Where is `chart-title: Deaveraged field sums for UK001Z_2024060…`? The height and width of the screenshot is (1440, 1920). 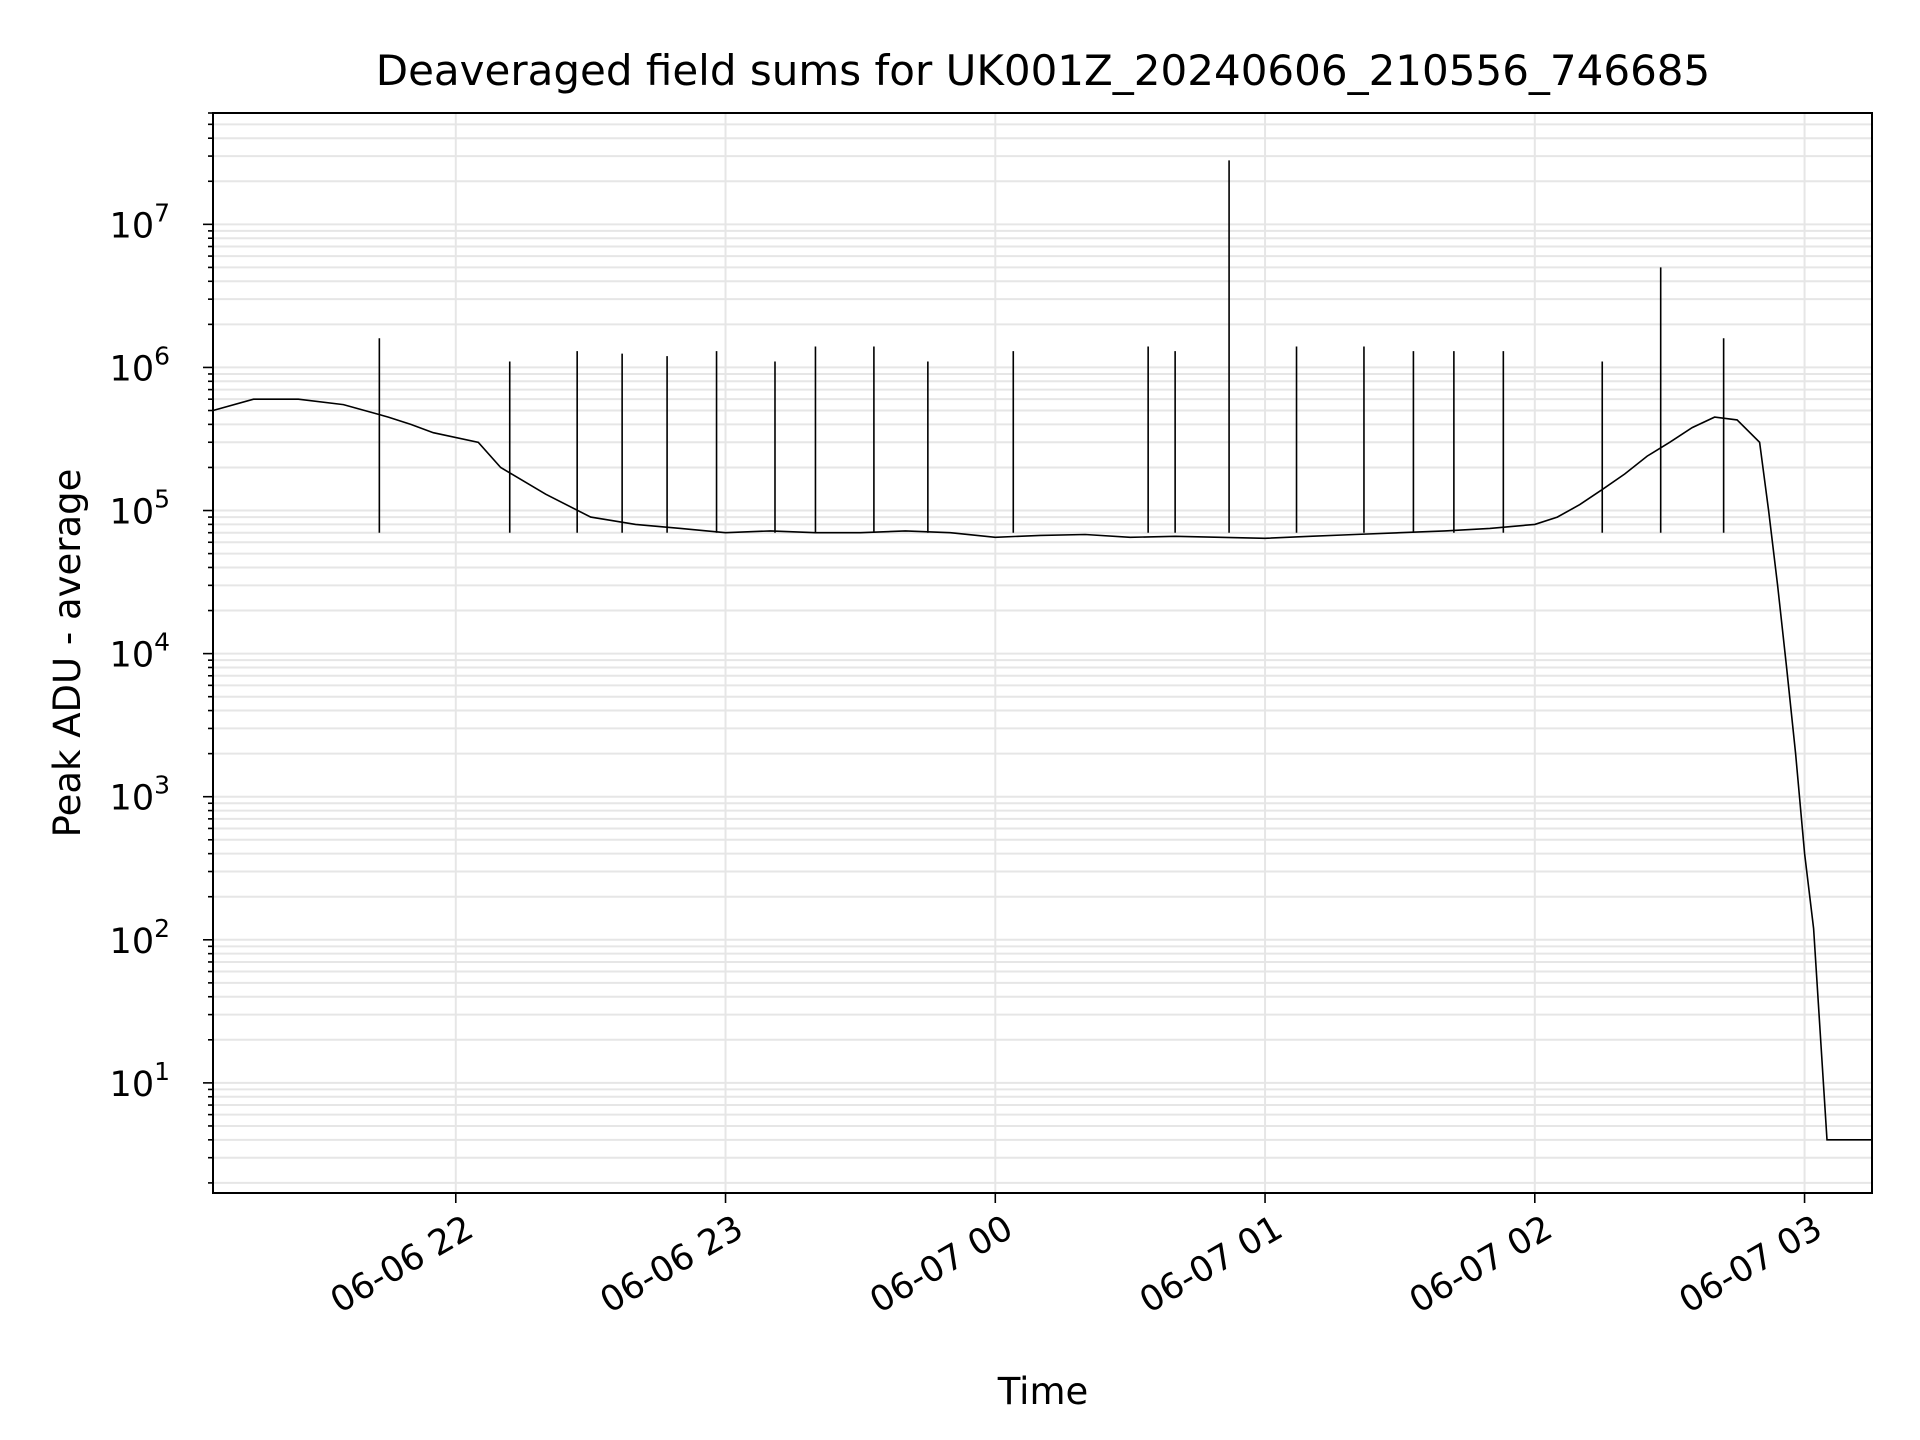
chart-title: Deaveraged field sums for UK001Z_2024060… is located at coordinates (1043, 70).